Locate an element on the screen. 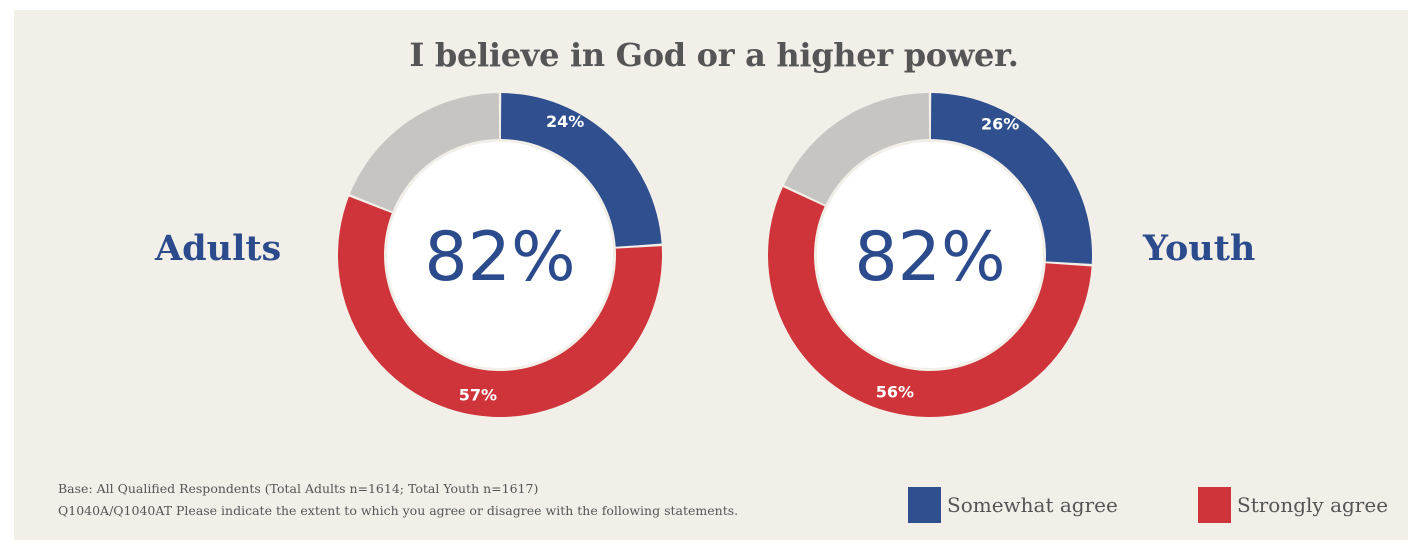  donut-chart-adults: 24% 57% 82% is located at coordinates (500, 255).